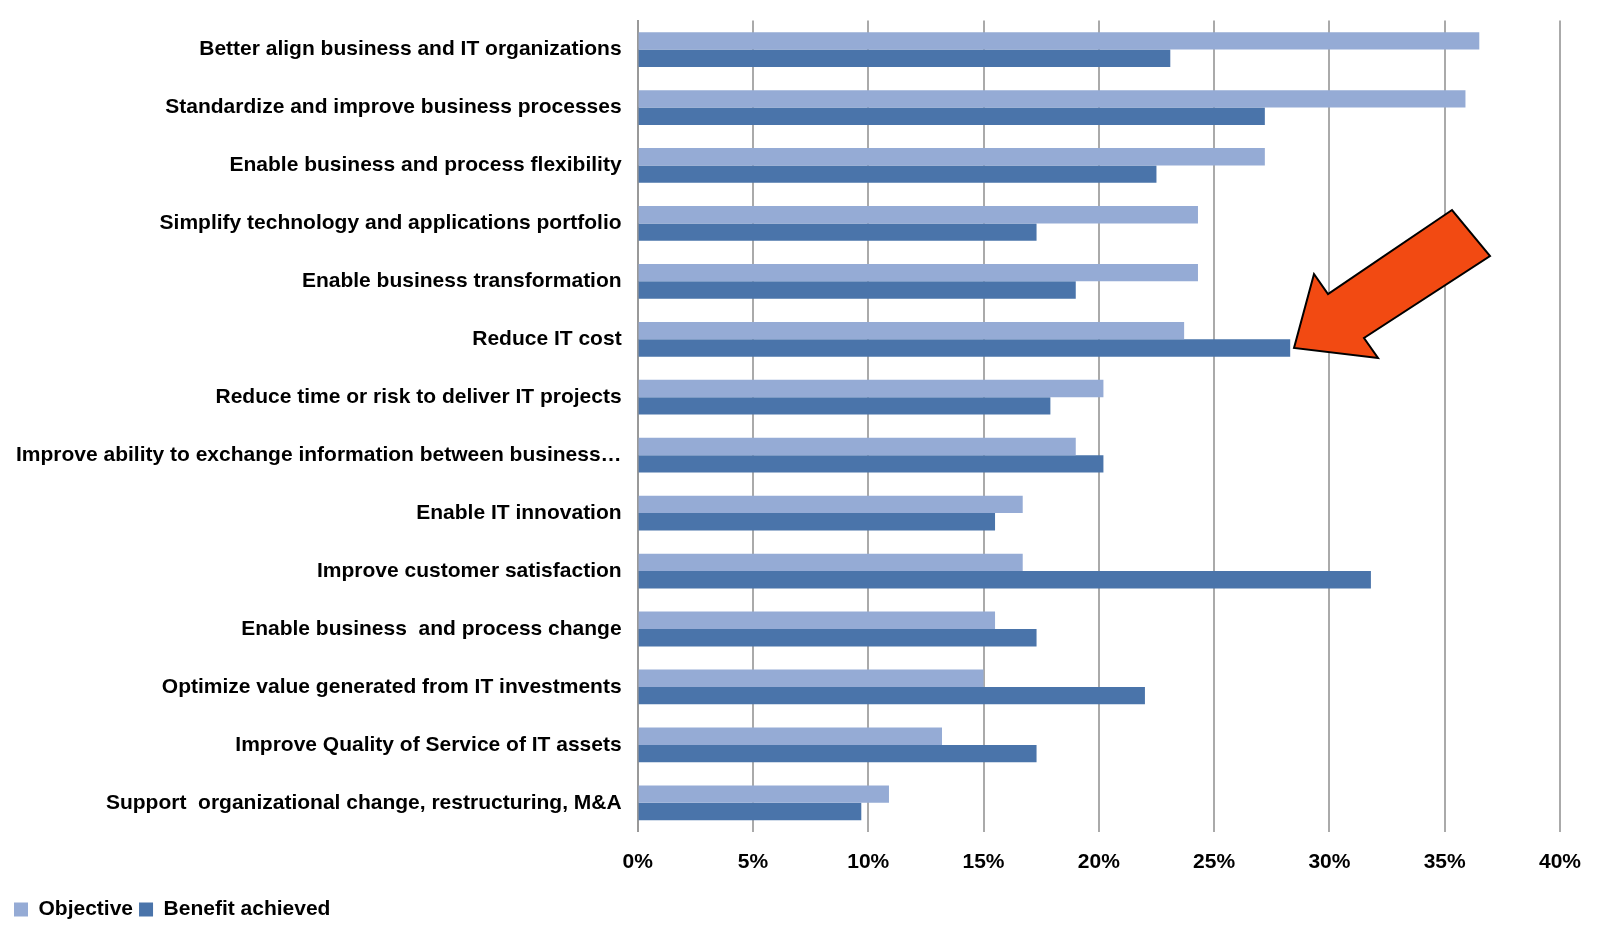  I want to click on x-tick-label: 5%, so click(753, 861).